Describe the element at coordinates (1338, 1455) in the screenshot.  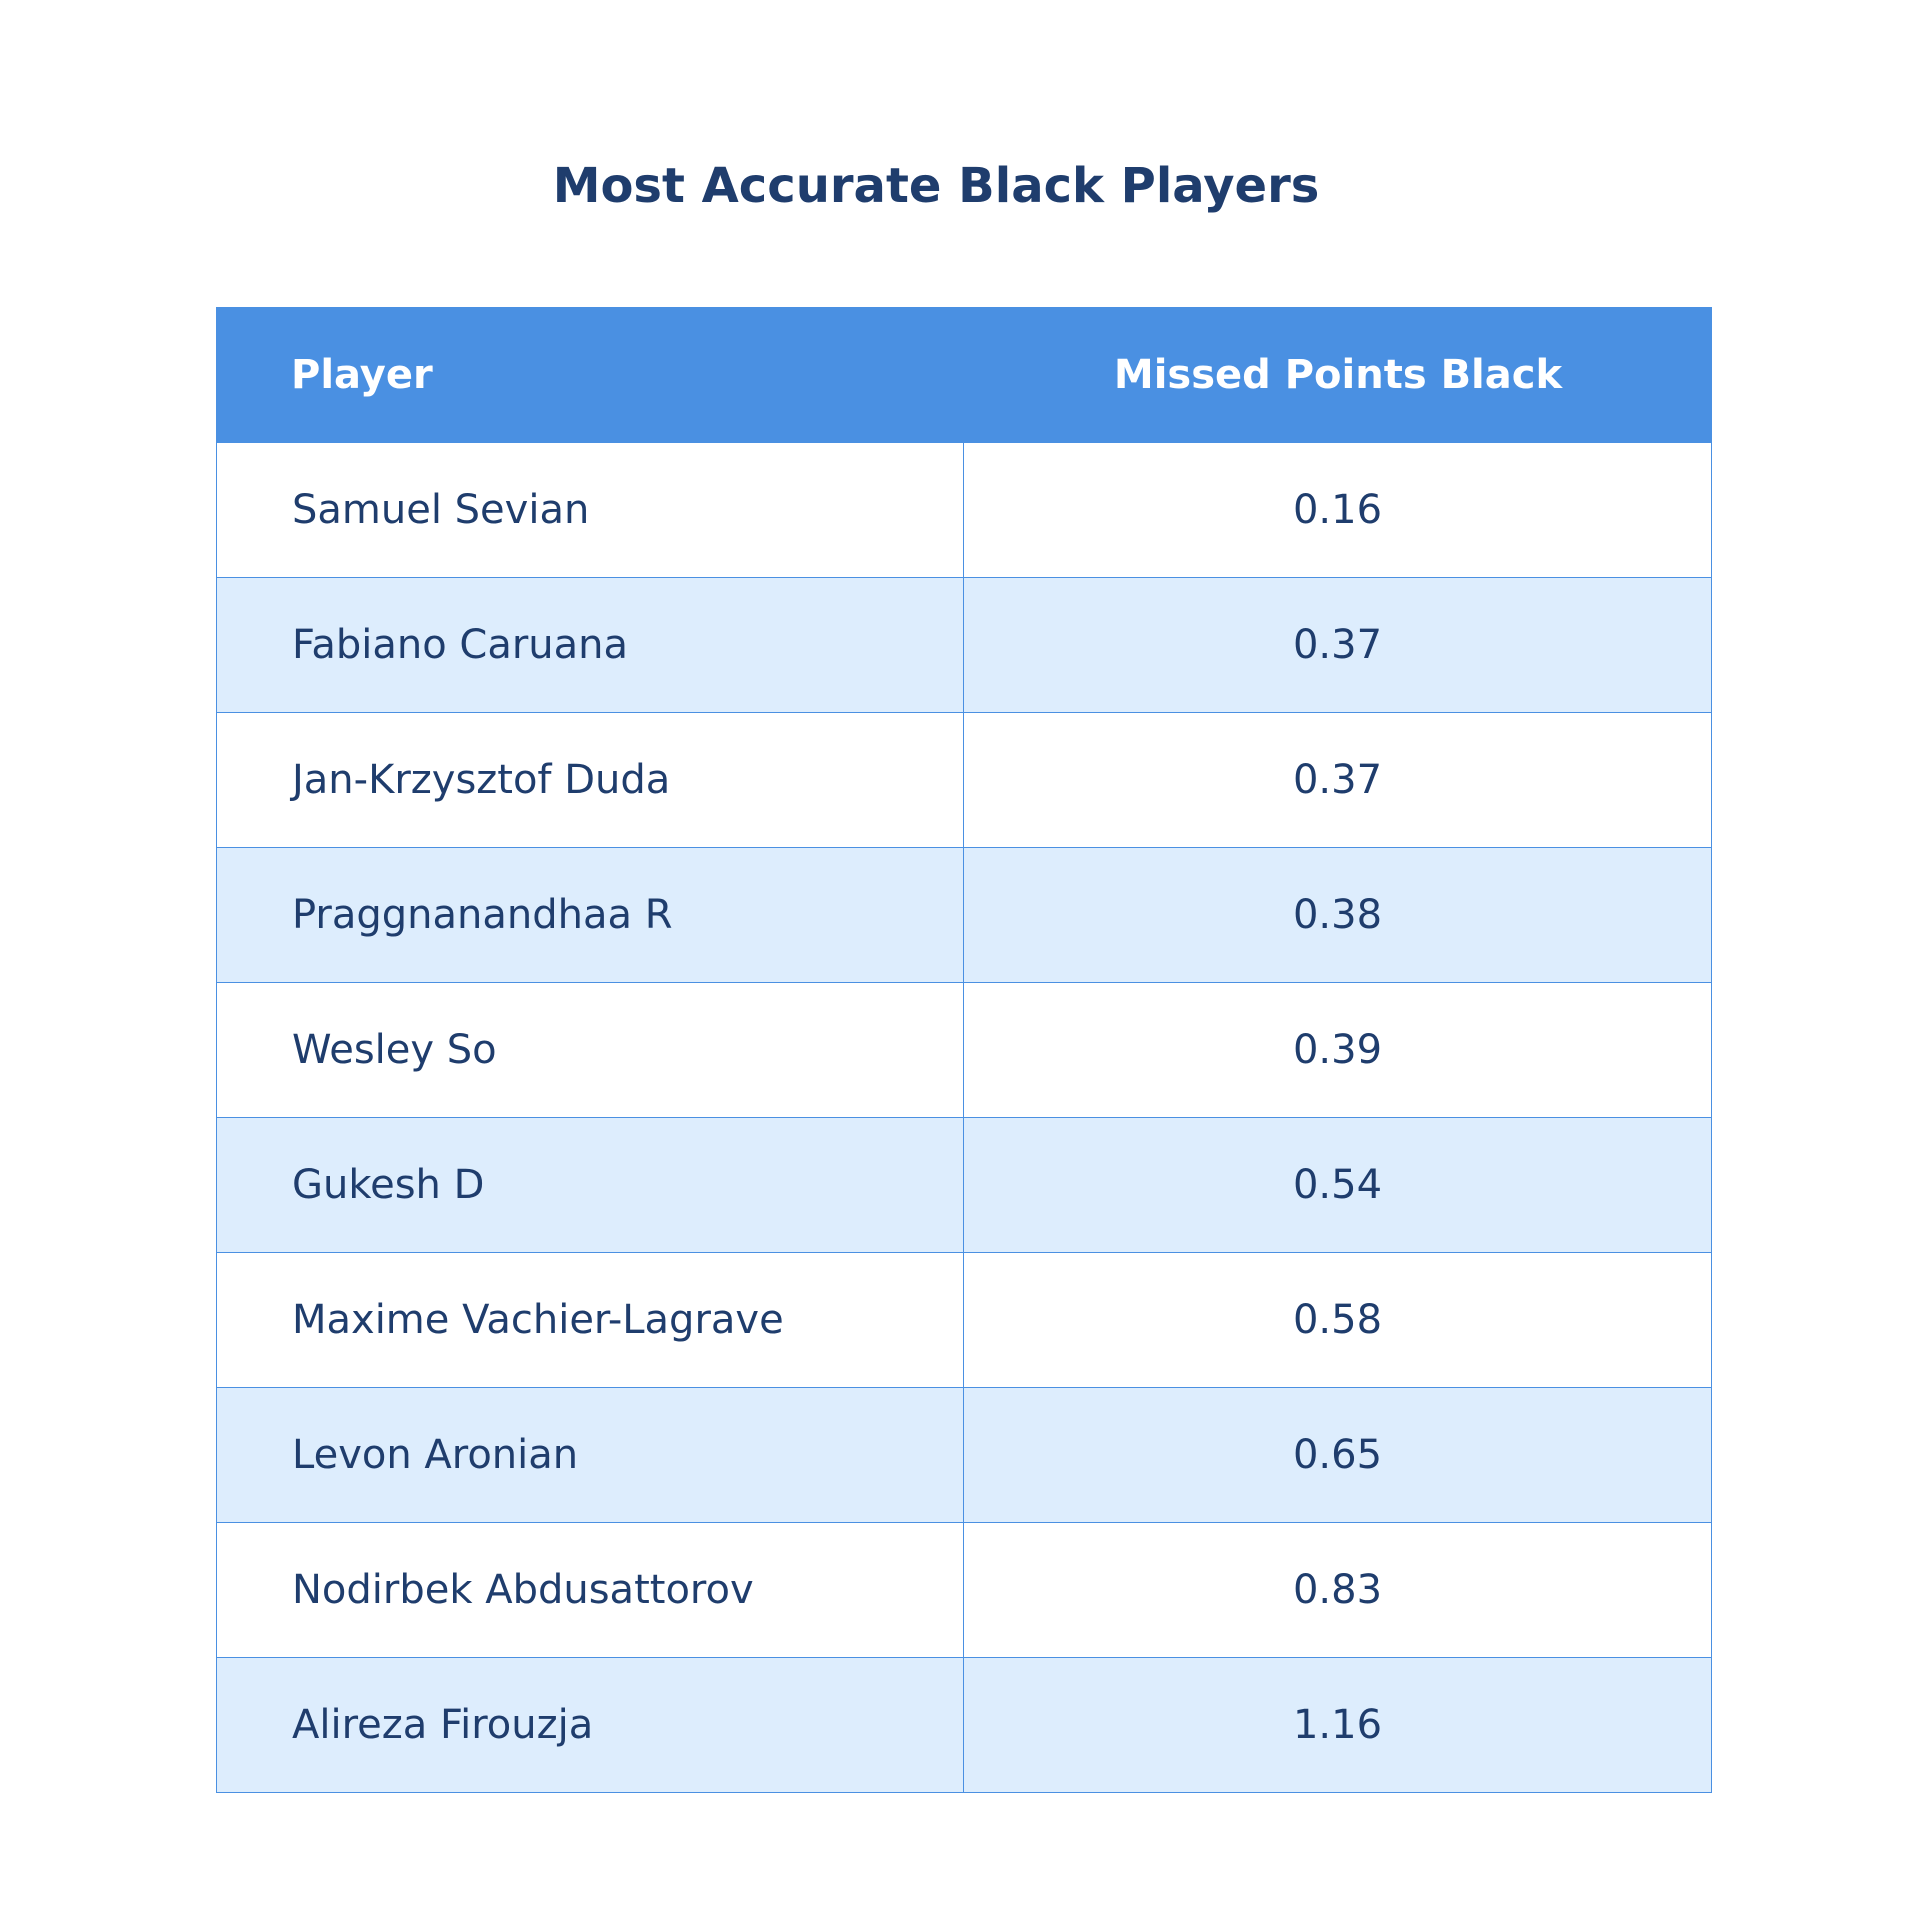
I see `missed-points-cell: 0.65` at that location.